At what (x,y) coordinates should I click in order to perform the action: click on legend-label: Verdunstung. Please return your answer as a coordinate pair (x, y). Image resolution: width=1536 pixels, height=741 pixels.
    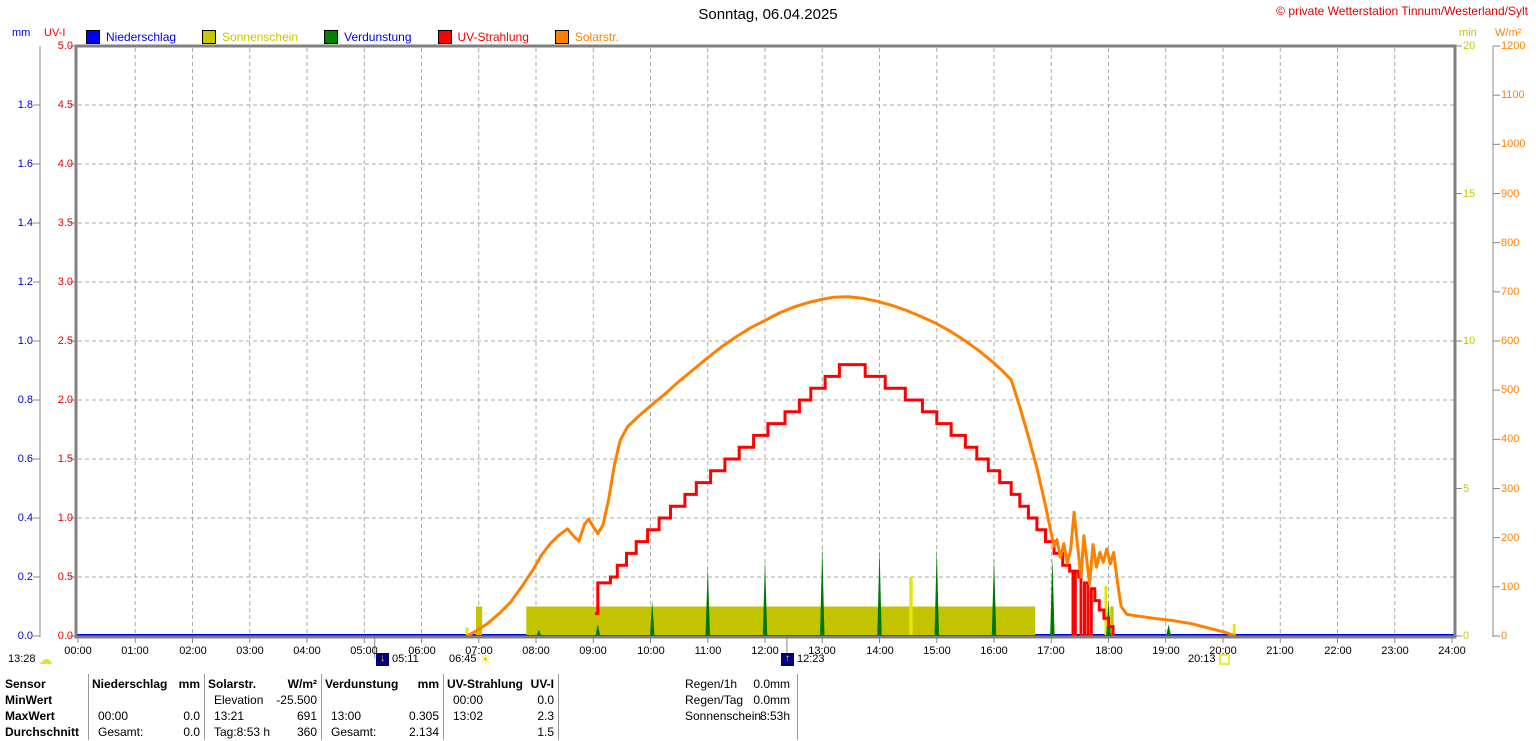
    Looking at the image, I should click on (378, 37).